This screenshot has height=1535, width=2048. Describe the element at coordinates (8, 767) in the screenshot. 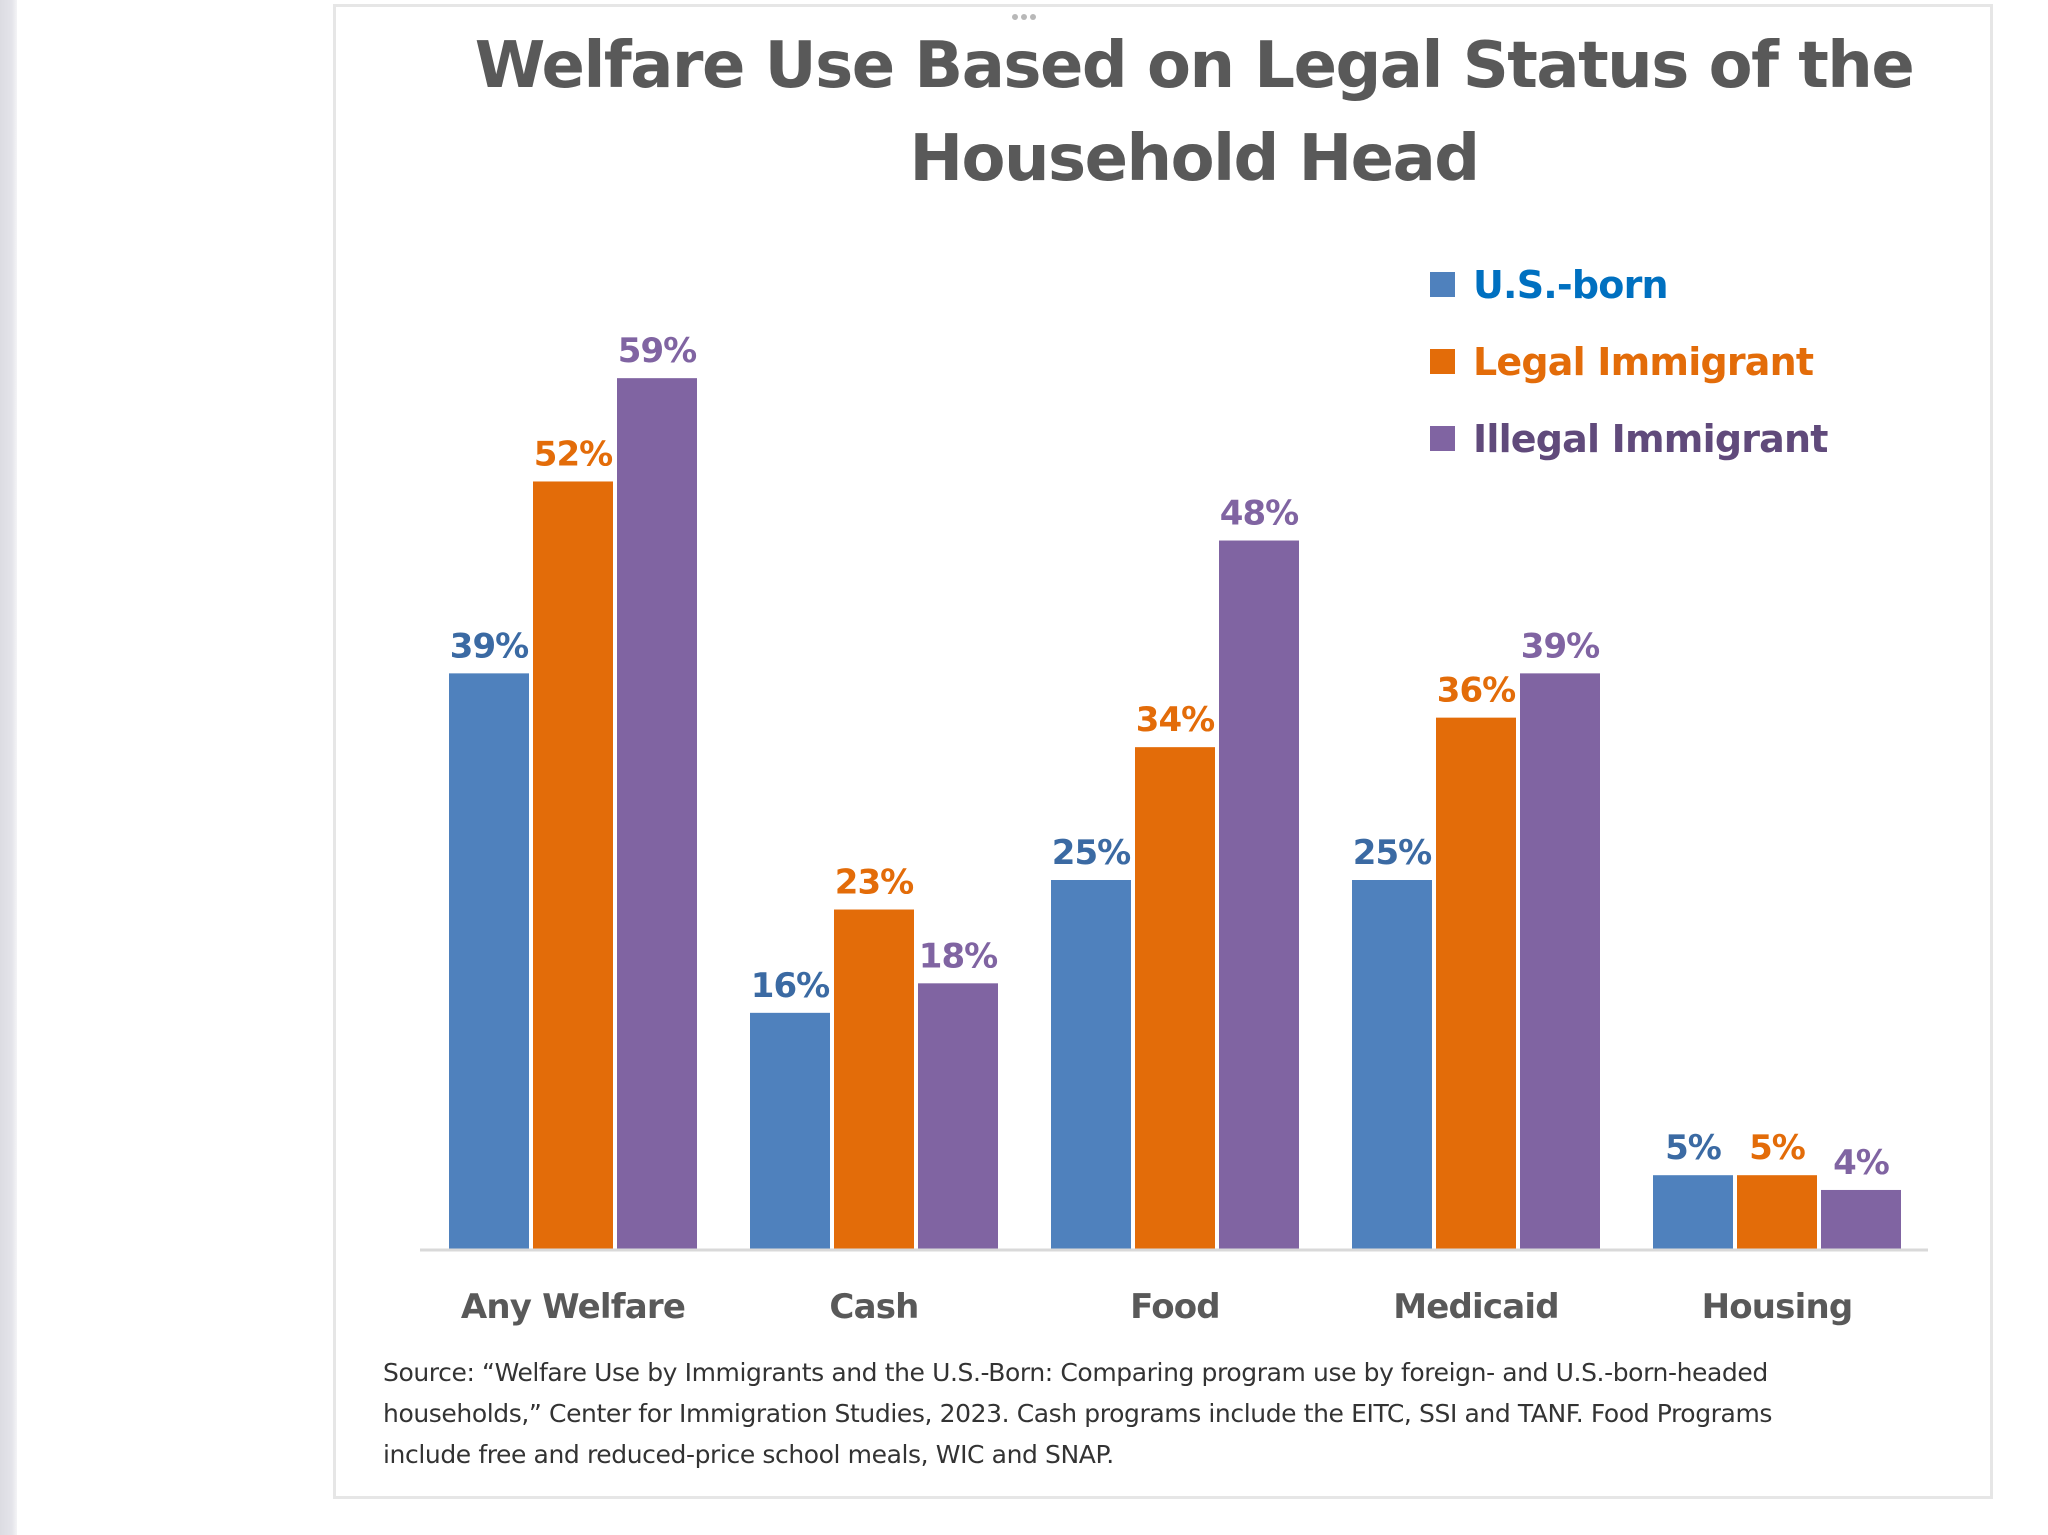

I see `window-edge` at that location.